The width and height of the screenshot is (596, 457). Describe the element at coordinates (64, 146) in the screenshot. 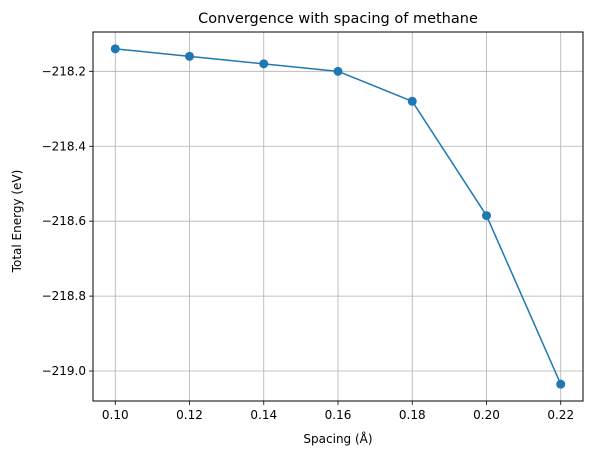

I see `y-tick-label: −218.4` at that location.